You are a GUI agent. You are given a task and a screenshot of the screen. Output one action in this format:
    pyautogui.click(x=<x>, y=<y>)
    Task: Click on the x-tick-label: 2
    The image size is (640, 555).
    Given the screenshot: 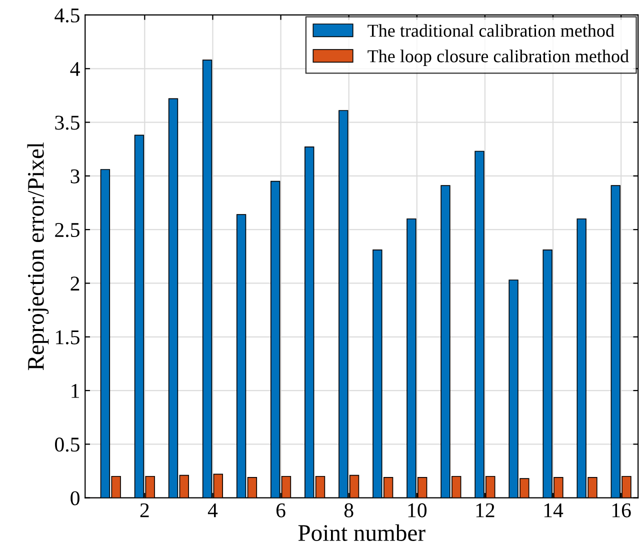 What is the action you would take?
    pyautogui.click(x=144, y=510)
    